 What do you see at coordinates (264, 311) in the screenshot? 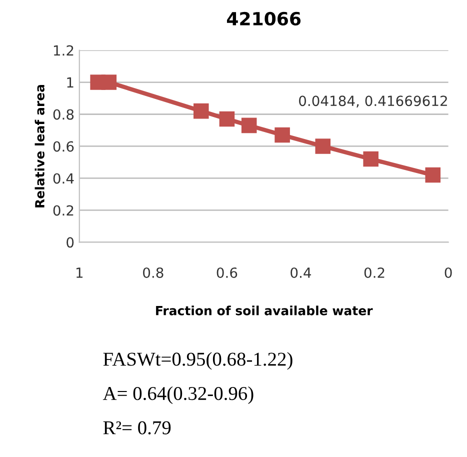
I see `x-axis-title: Fraction of soil available water` at bounding box center [264, 311].